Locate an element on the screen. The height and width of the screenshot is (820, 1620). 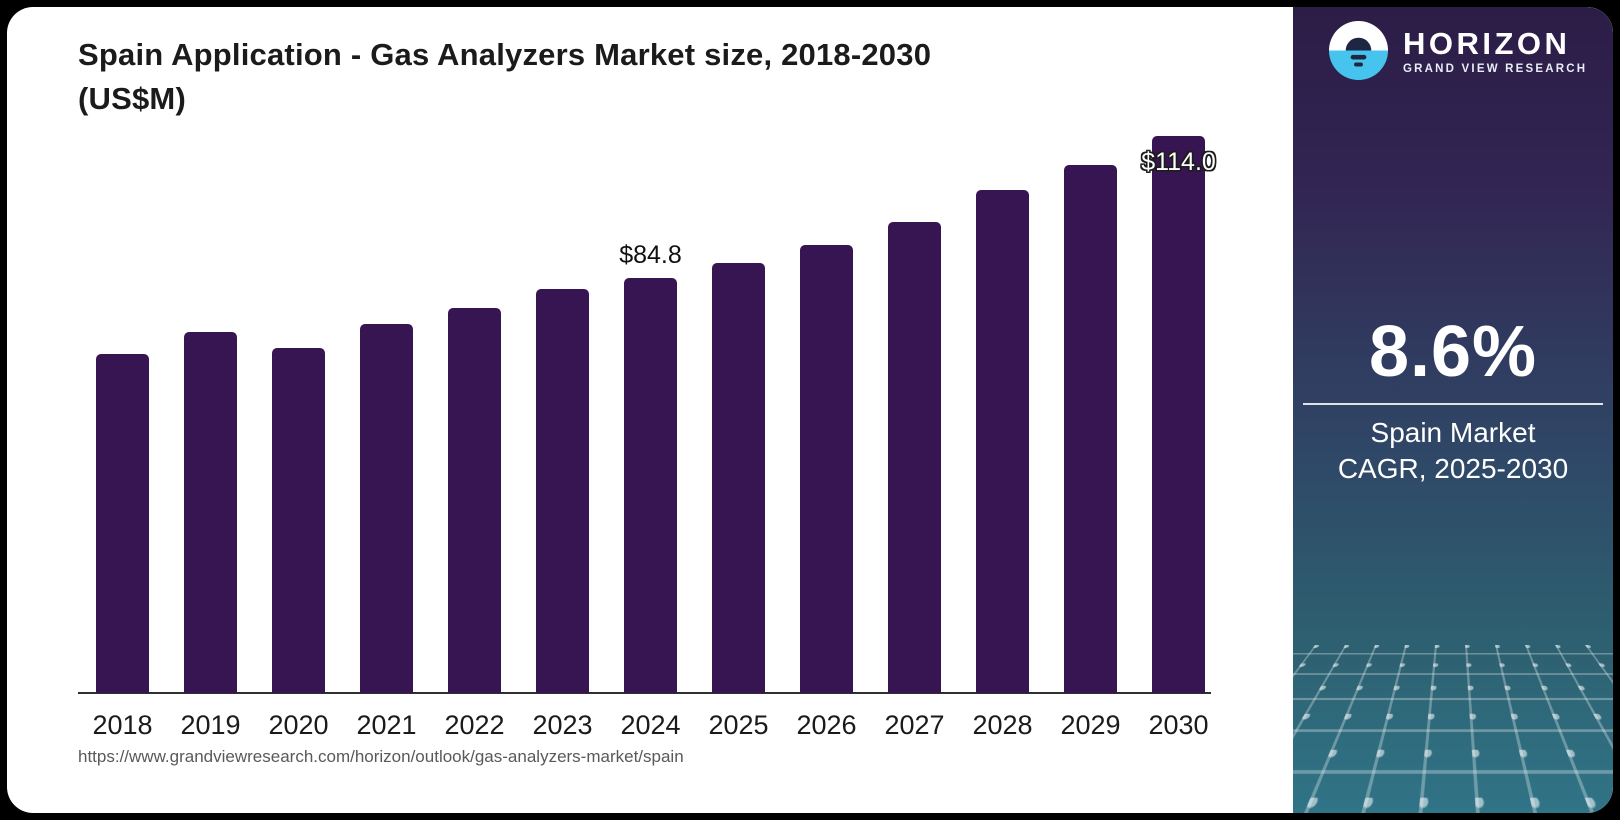
bar-2023 is located at coordinates (562, 491).